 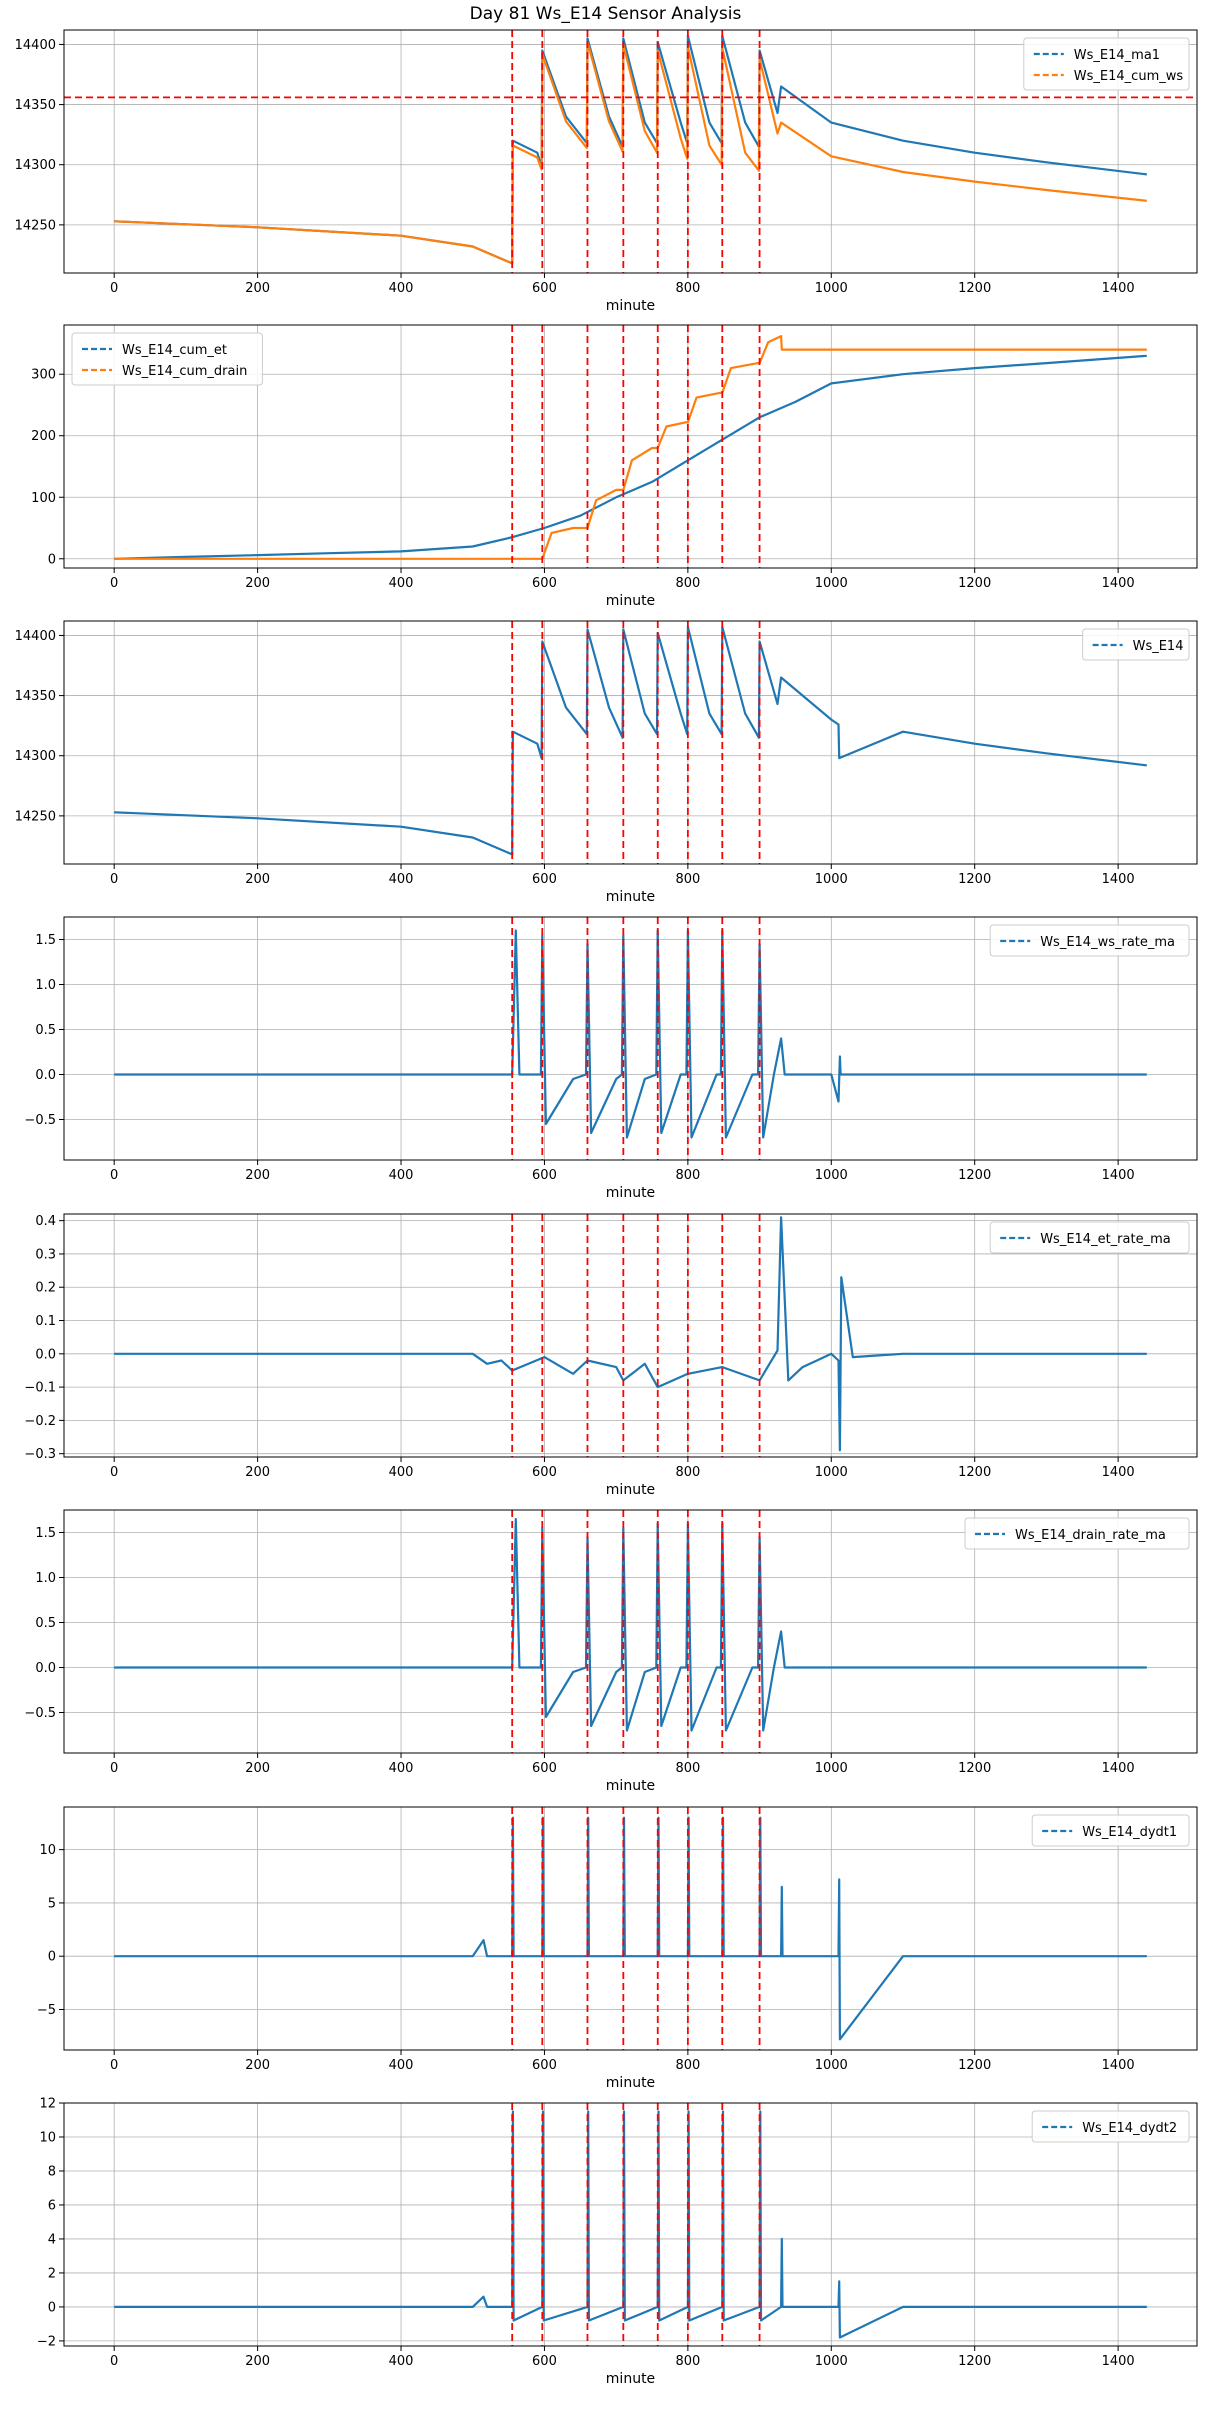 I want to click on y-tick-label: 14350, so click(x=35, y=696).